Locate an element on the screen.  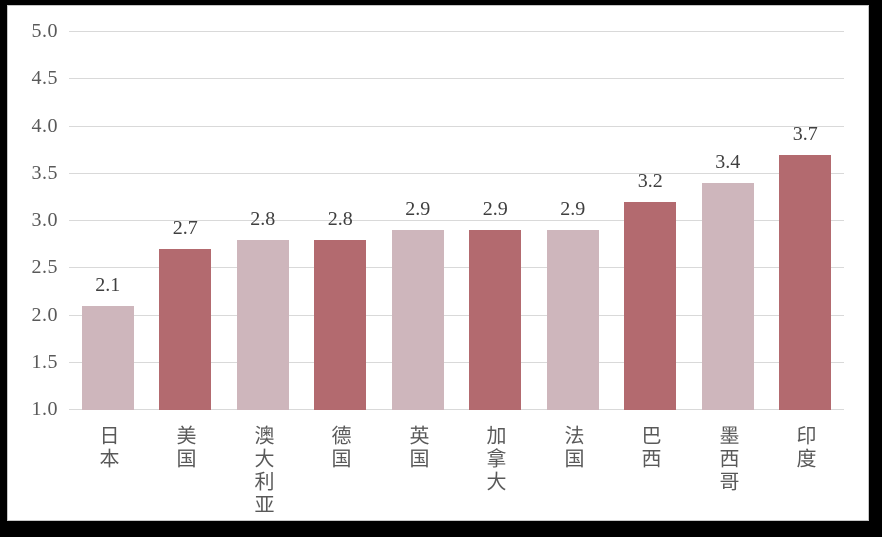
category-label-英国: 英国 is located at coordinates (417, 448).